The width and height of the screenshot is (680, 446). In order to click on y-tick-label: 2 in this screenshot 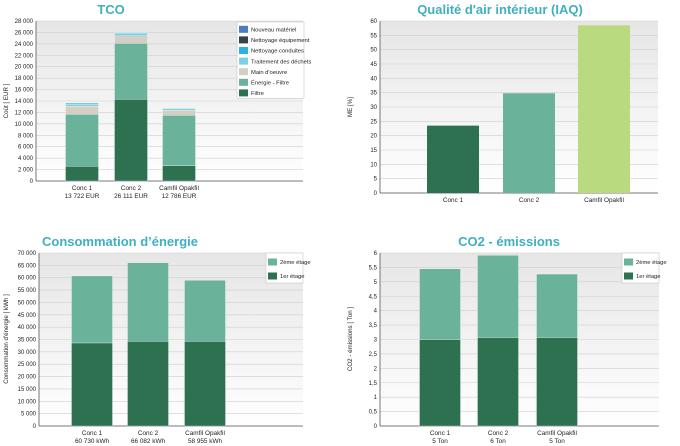, I will do `click(376, 369)`.